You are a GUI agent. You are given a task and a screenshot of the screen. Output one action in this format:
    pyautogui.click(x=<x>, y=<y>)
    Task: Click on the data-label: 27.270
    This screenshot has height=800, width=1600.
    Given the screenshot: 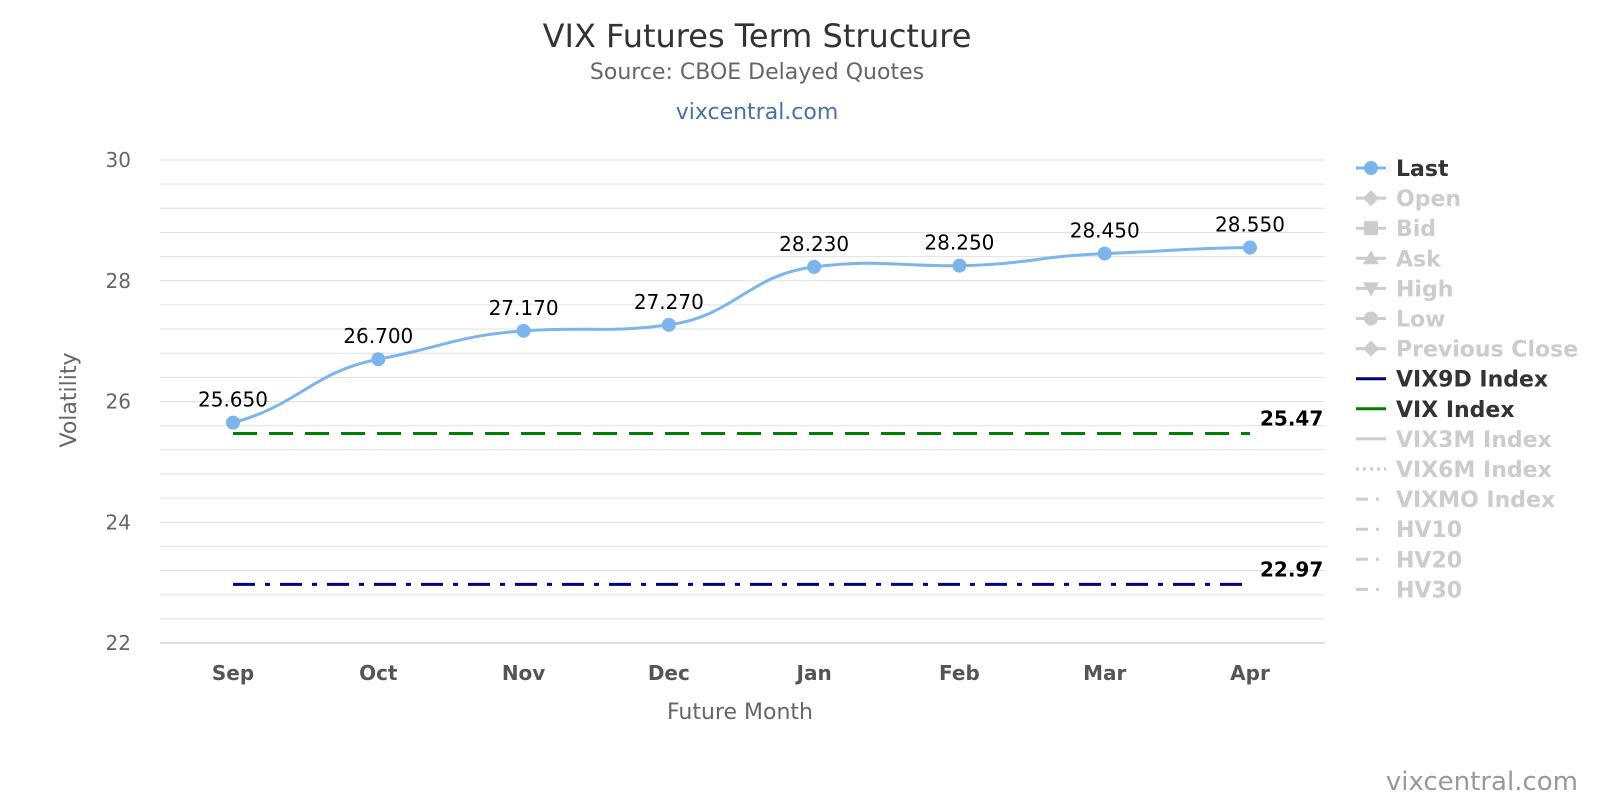 What is the action you would take?
    pyautogui.click(x=669, y=302)
    